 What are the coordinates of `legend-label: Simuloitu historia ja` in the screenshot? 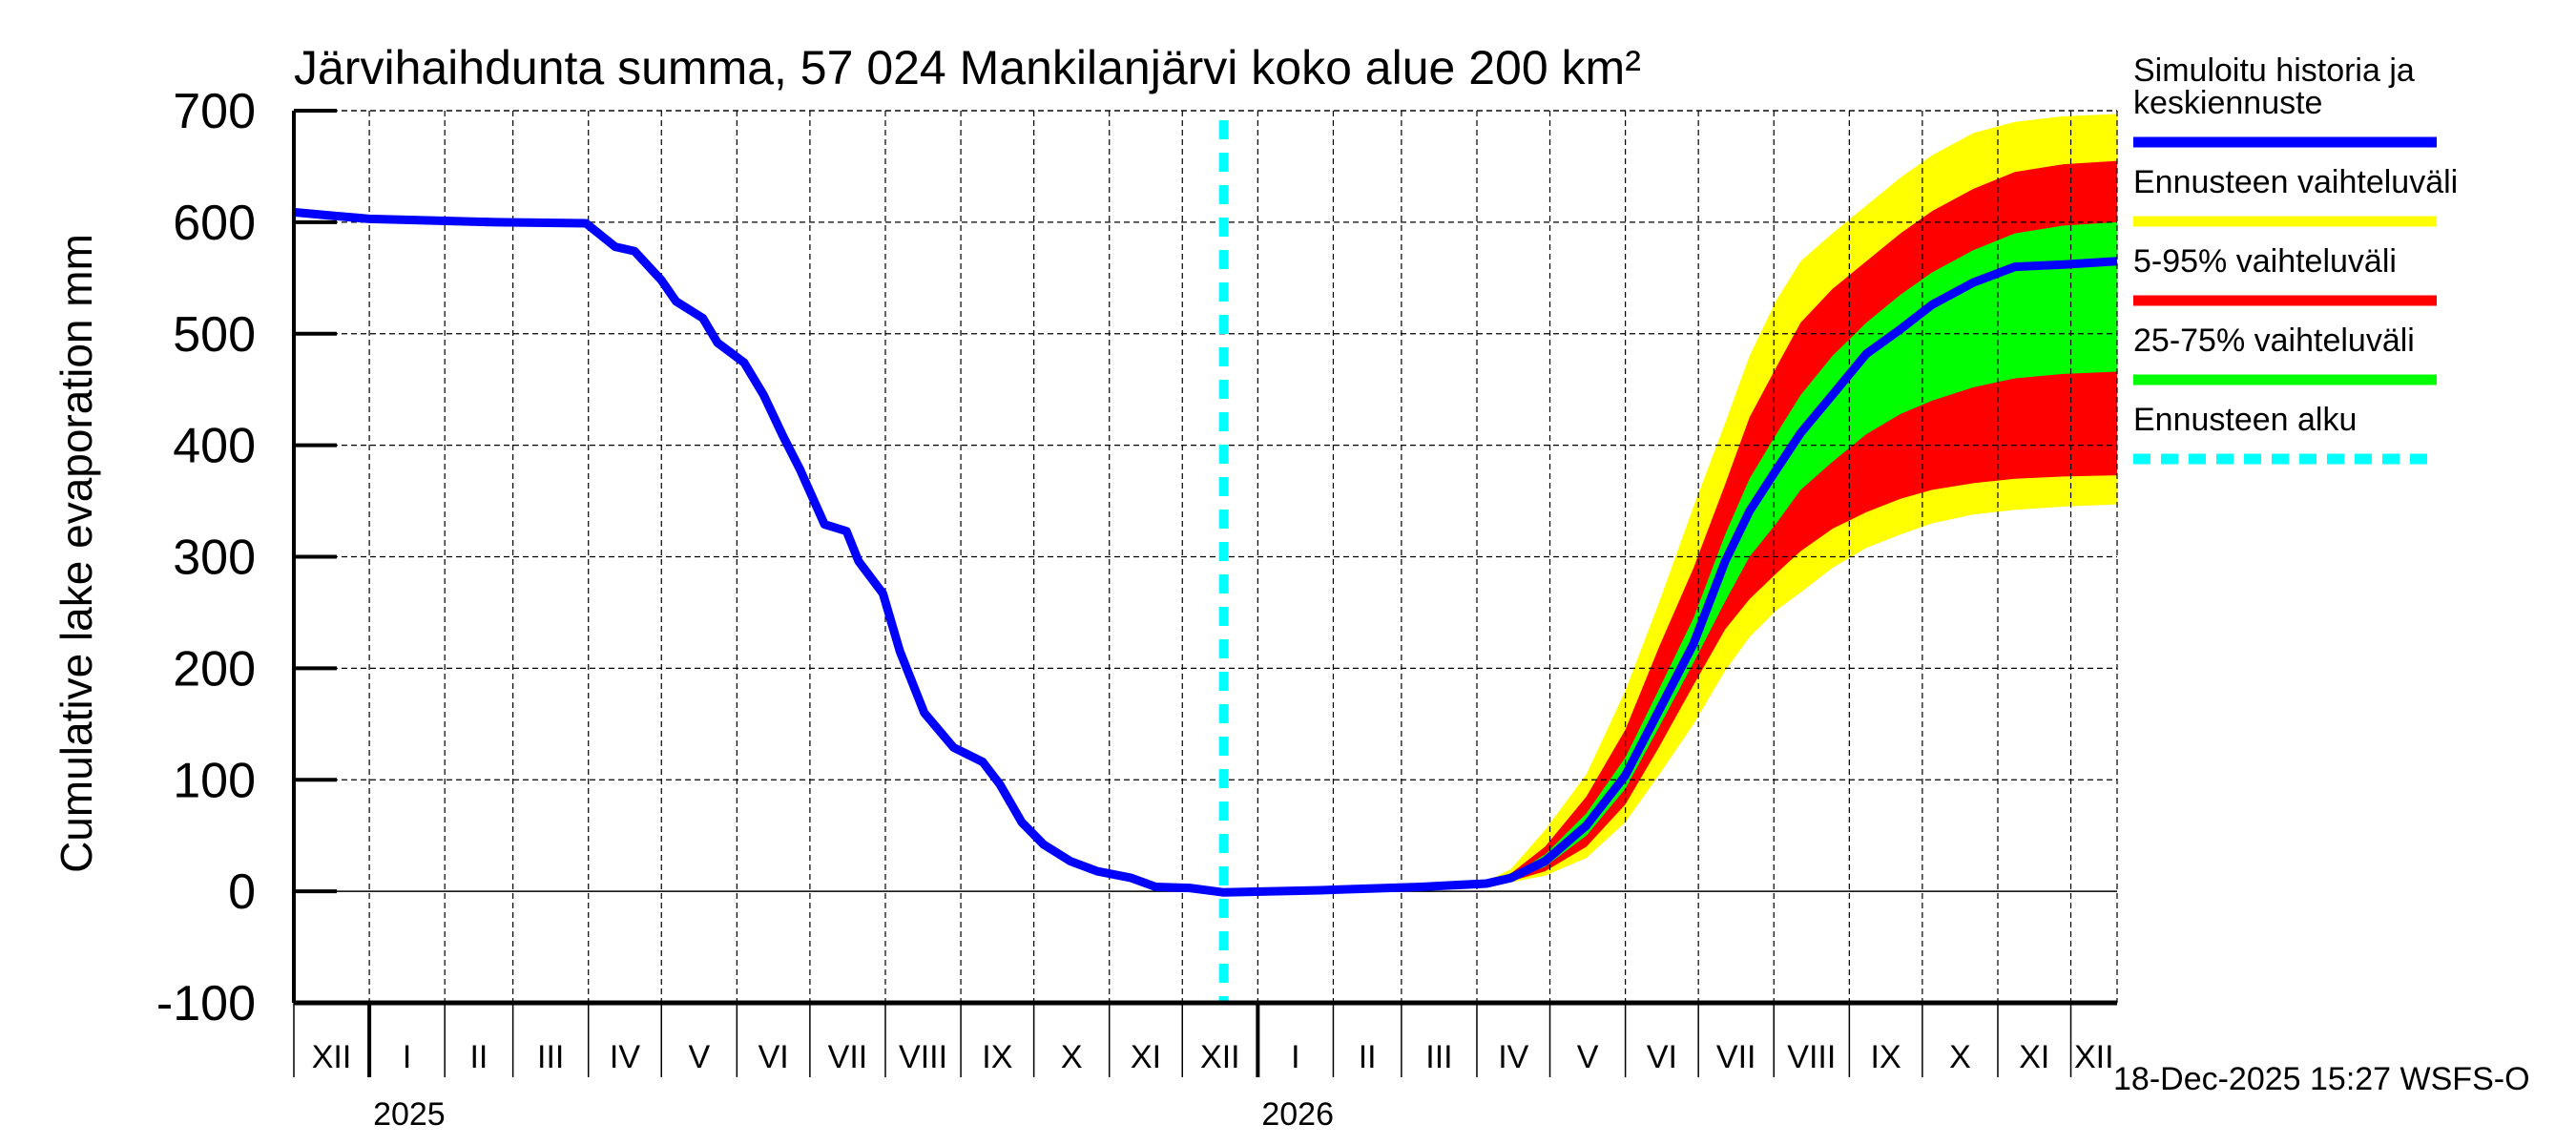 It's located at (2274, 70).